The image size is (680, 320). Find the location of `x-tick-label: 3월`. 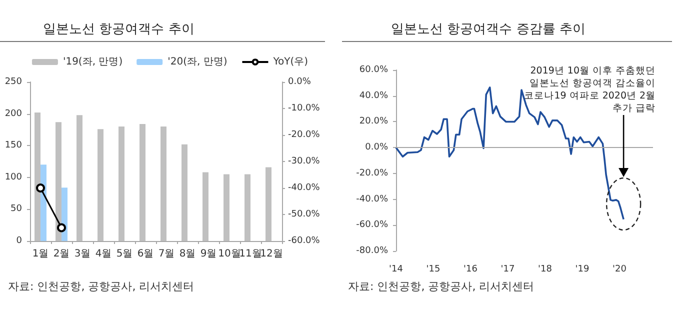

x-tick-label: 3월 is located at coordinates (82, 254).